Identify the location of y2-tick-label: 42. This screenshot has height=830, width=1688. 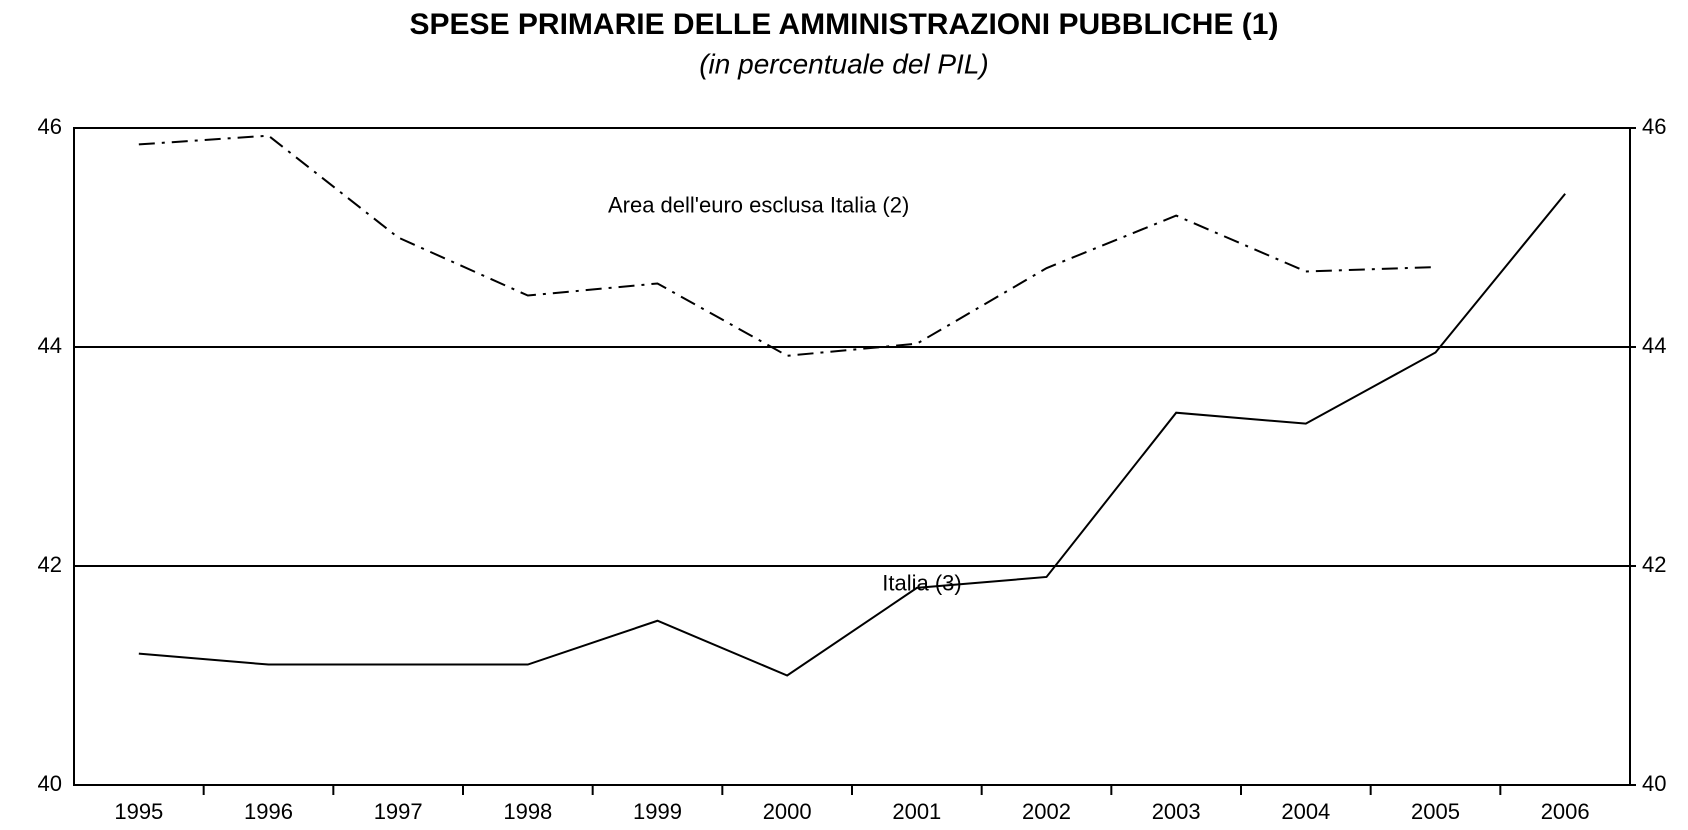
(1654, 564).